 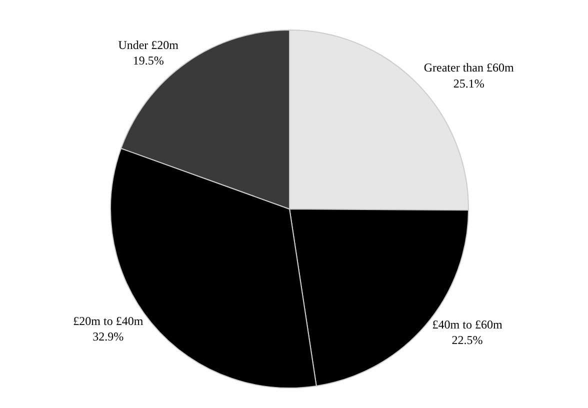 What do you see at coordinates (468, 83) in the screenshot?
I see `data-label: 25.1%` at bounding box center [468, 83].